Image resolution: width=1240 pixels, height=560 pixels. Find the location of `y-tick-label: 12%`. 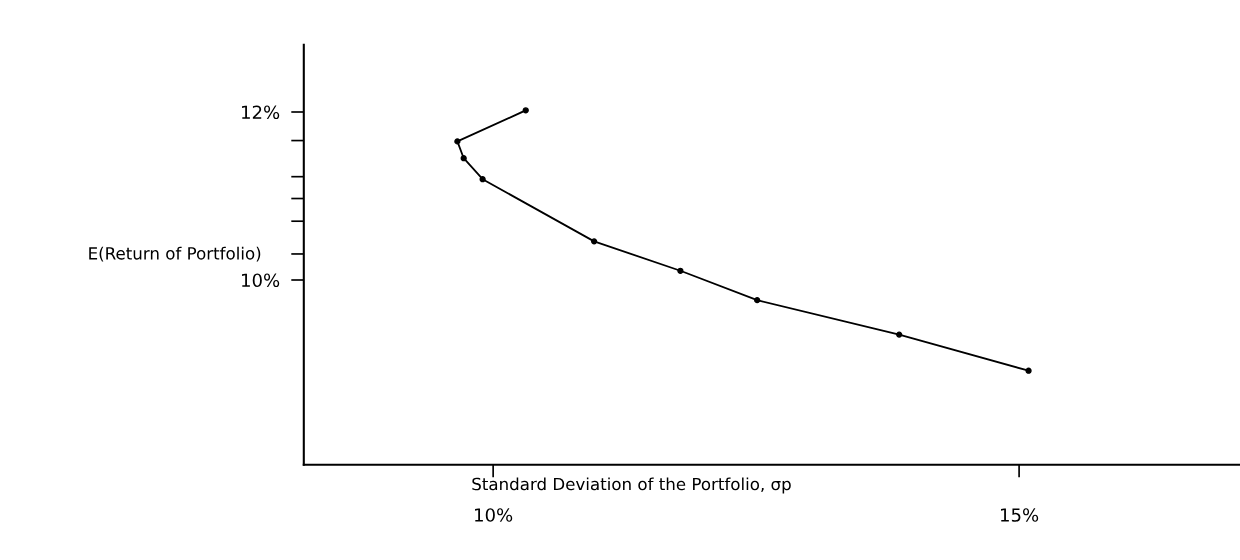

y-tick-label: 12% is located at coordinates (261, 112).